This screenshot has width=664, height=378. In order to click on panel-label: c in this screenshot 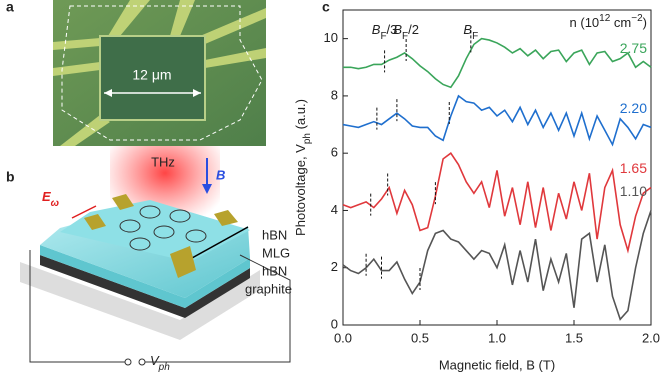, I will do `click(326, 7)`.